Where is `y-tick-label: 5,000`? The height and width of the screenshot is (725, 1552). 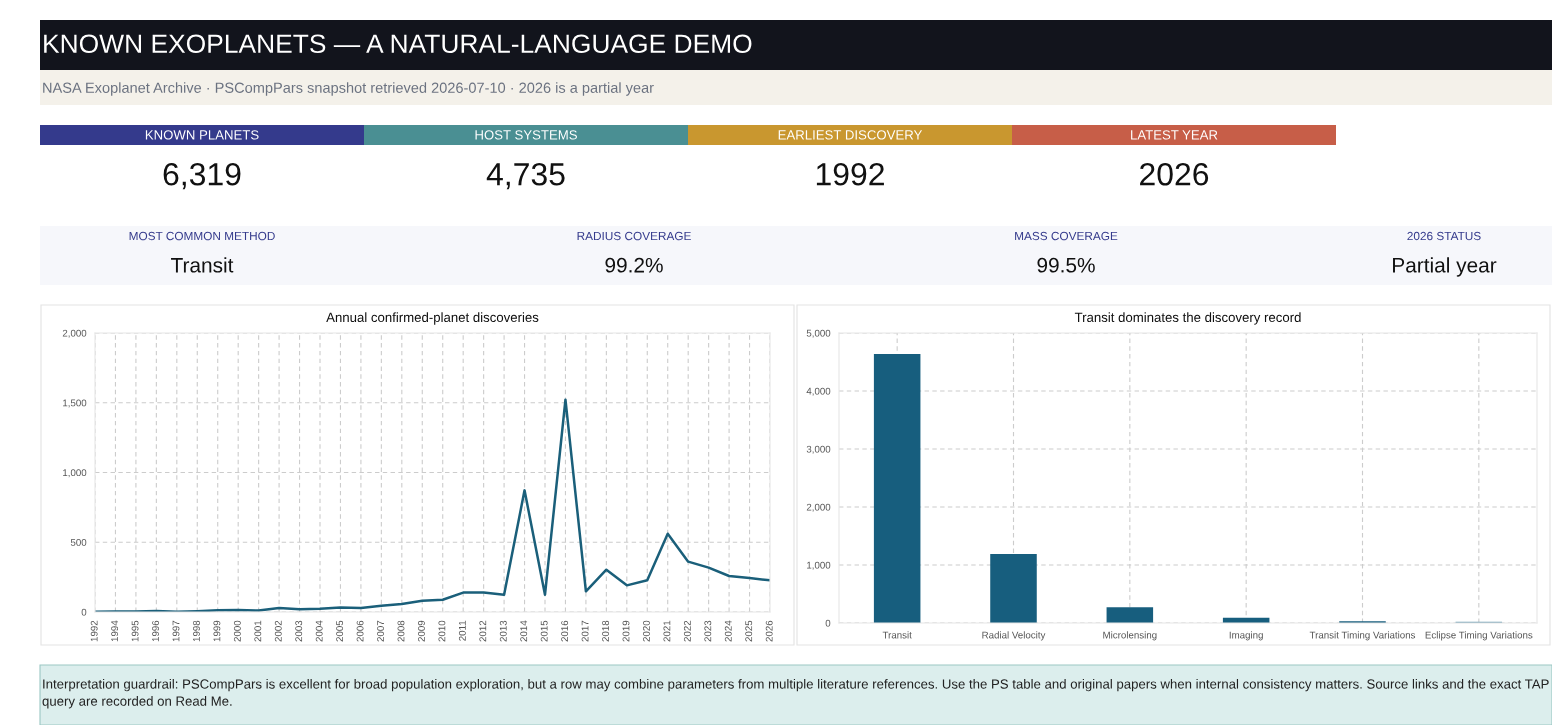 y-tick-label: 5,000 is located at coordinates (818, 333).